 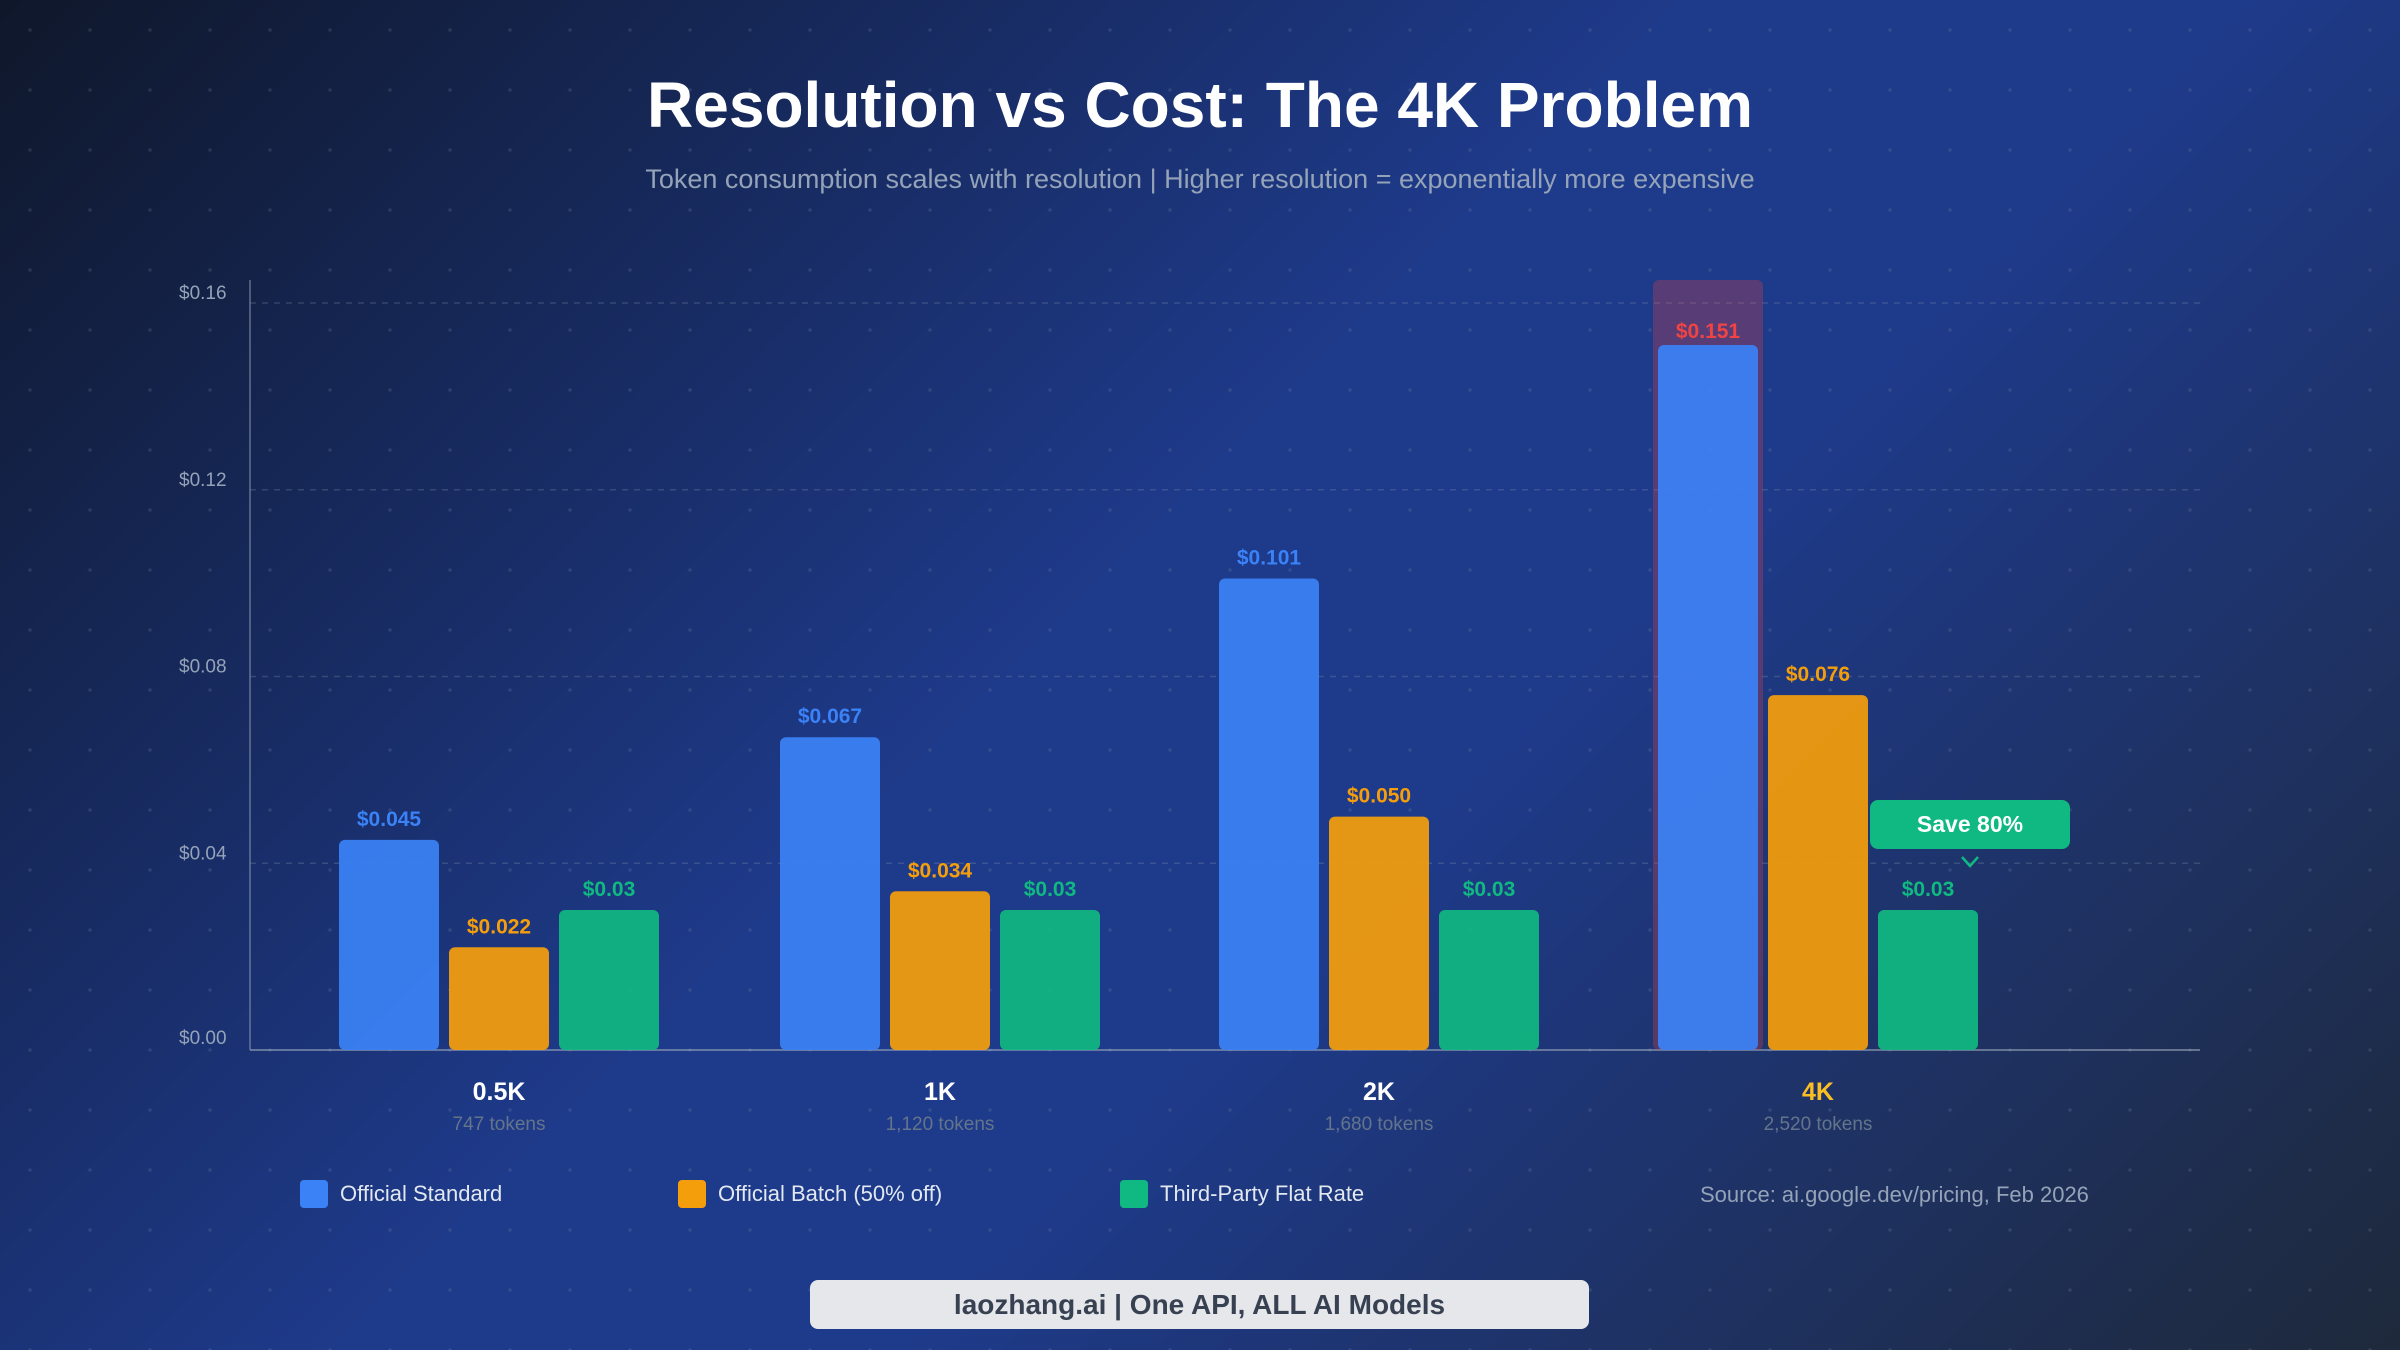 I want to click on bar-third-party-flat-rate-1K, so click(x=1050, y=979).